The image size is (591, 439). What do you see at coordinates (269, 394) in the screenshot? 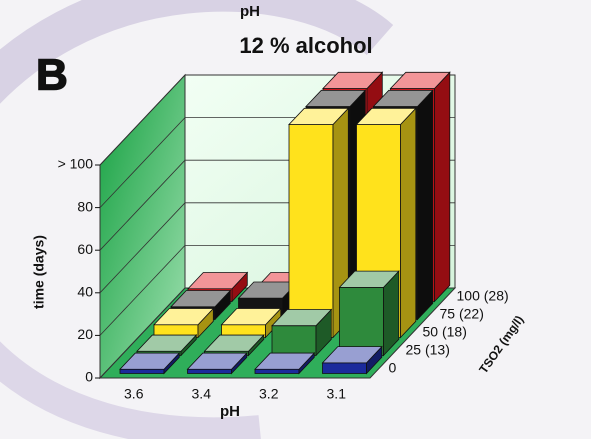
I see `x-tick-label: 3.2` at bounding box center [269, 394].